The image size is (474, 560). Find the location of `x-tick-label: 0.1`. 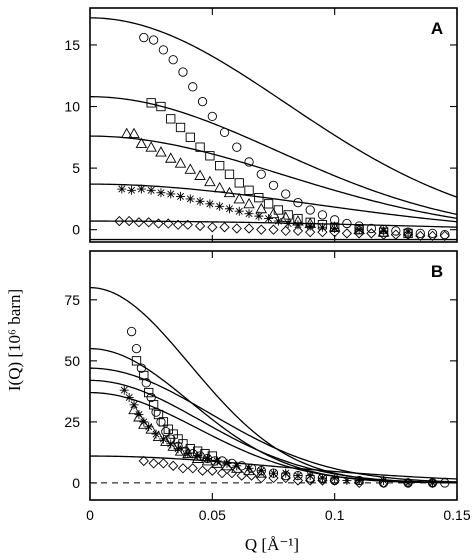

x-tick-label: 0.1 is located at coordinates (335, 515).